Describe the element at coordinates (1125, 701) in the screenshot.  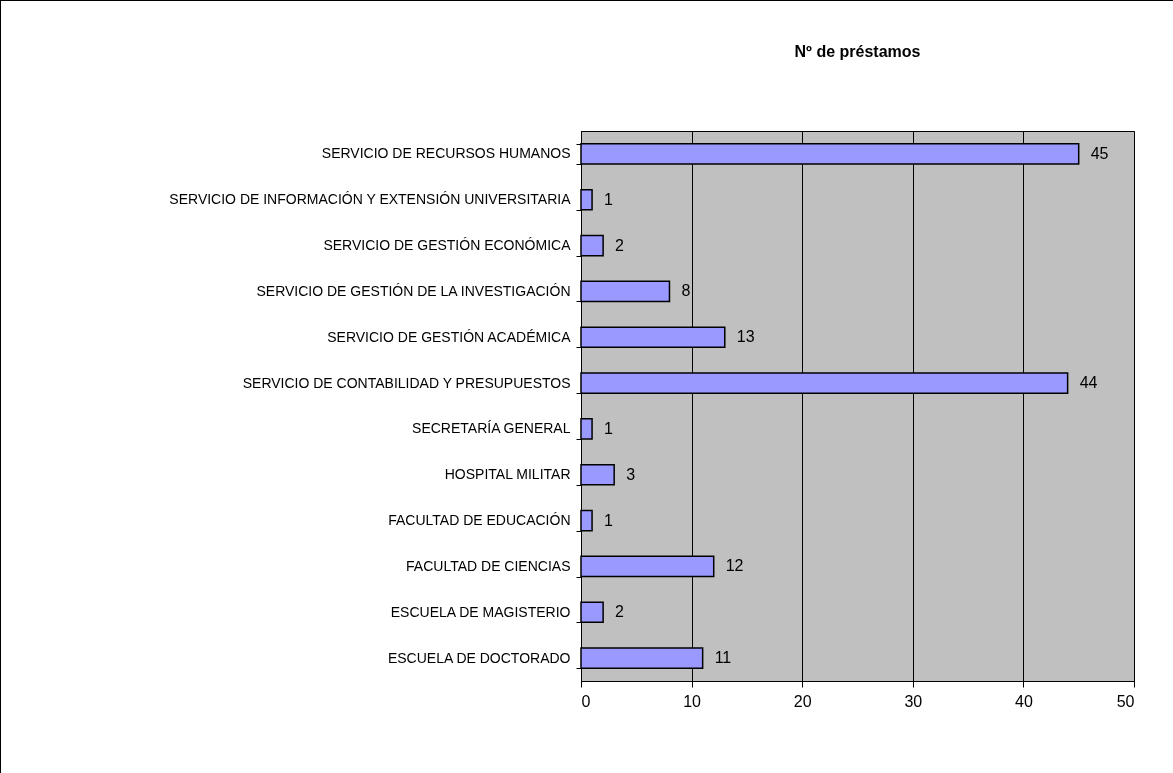
I see `x-tick-label: 50` at that location.